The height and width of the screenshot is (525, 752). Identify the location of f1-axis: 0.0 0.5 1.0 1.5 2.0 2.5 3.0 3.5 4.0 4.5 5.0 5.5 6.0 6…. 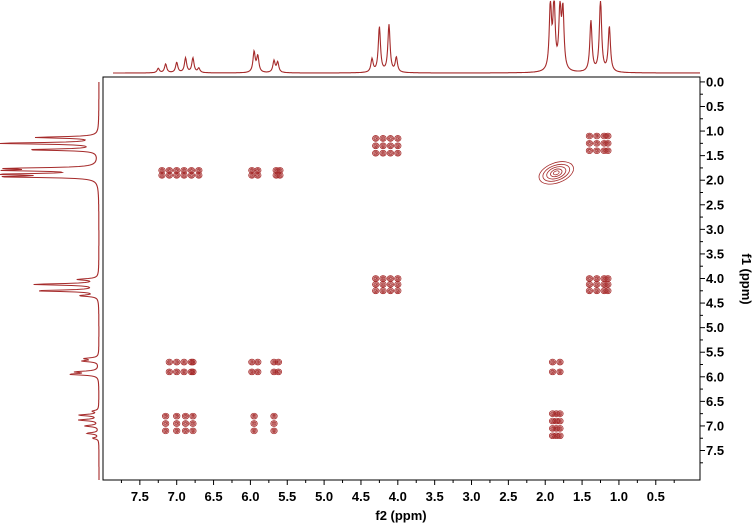
(712, 269).